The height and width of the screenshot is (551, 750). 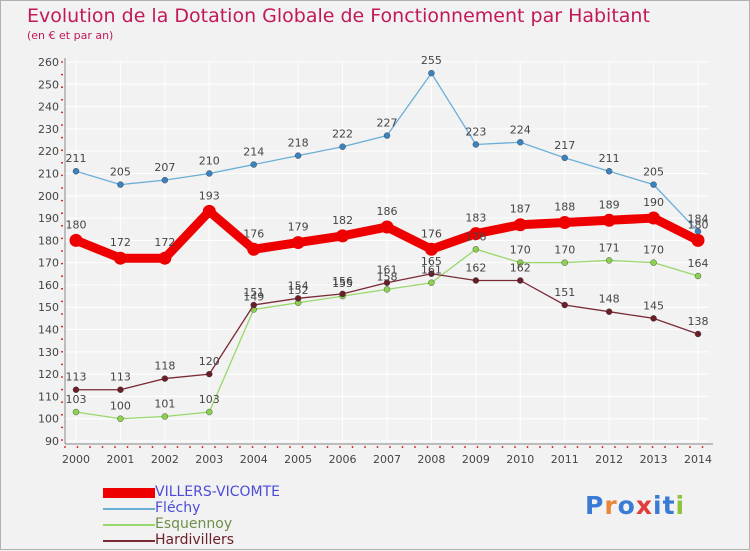 I want to click on logo-letter: i, so click(x=680, y=505).